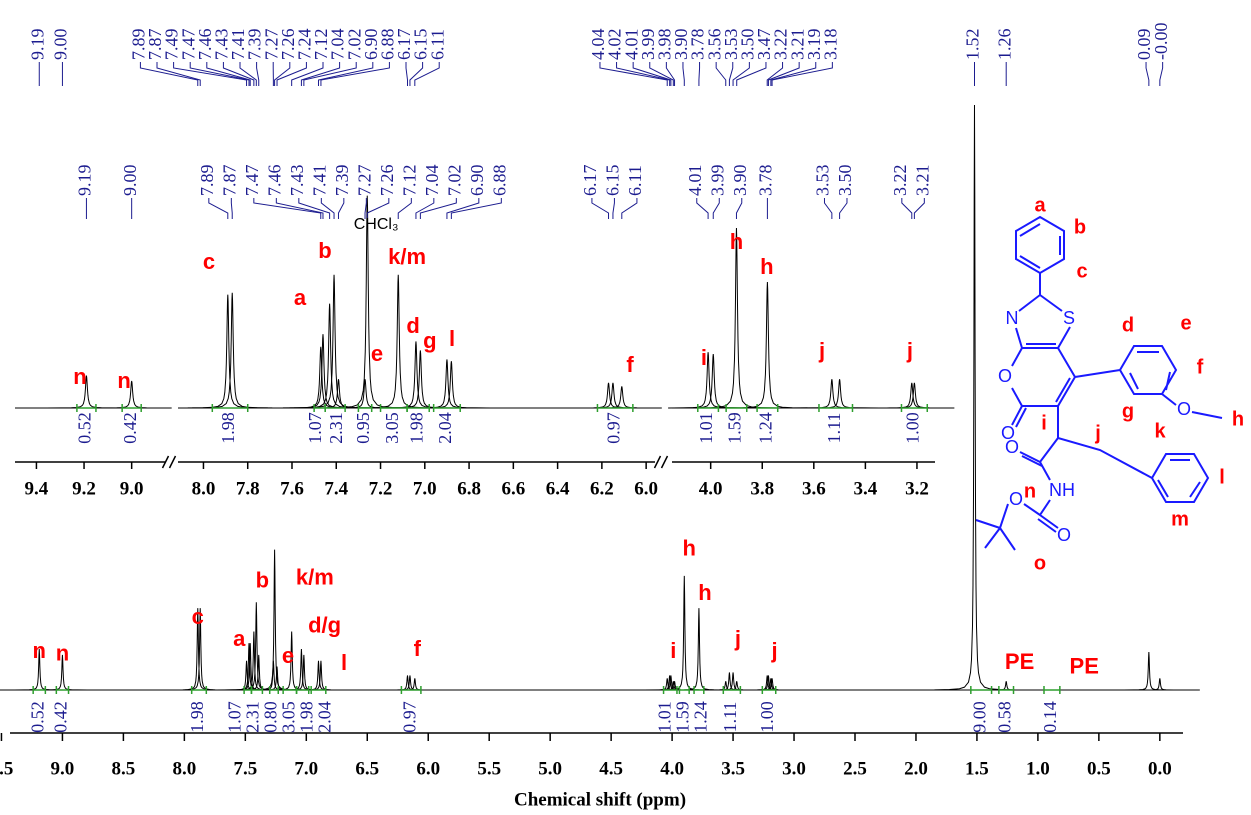 The width and height of the screenshot is (1251, 815). What do you see at coordinates (1180, 519) in the screenshot?
I see `structure-label: m` at bounding box center [1180, 519].